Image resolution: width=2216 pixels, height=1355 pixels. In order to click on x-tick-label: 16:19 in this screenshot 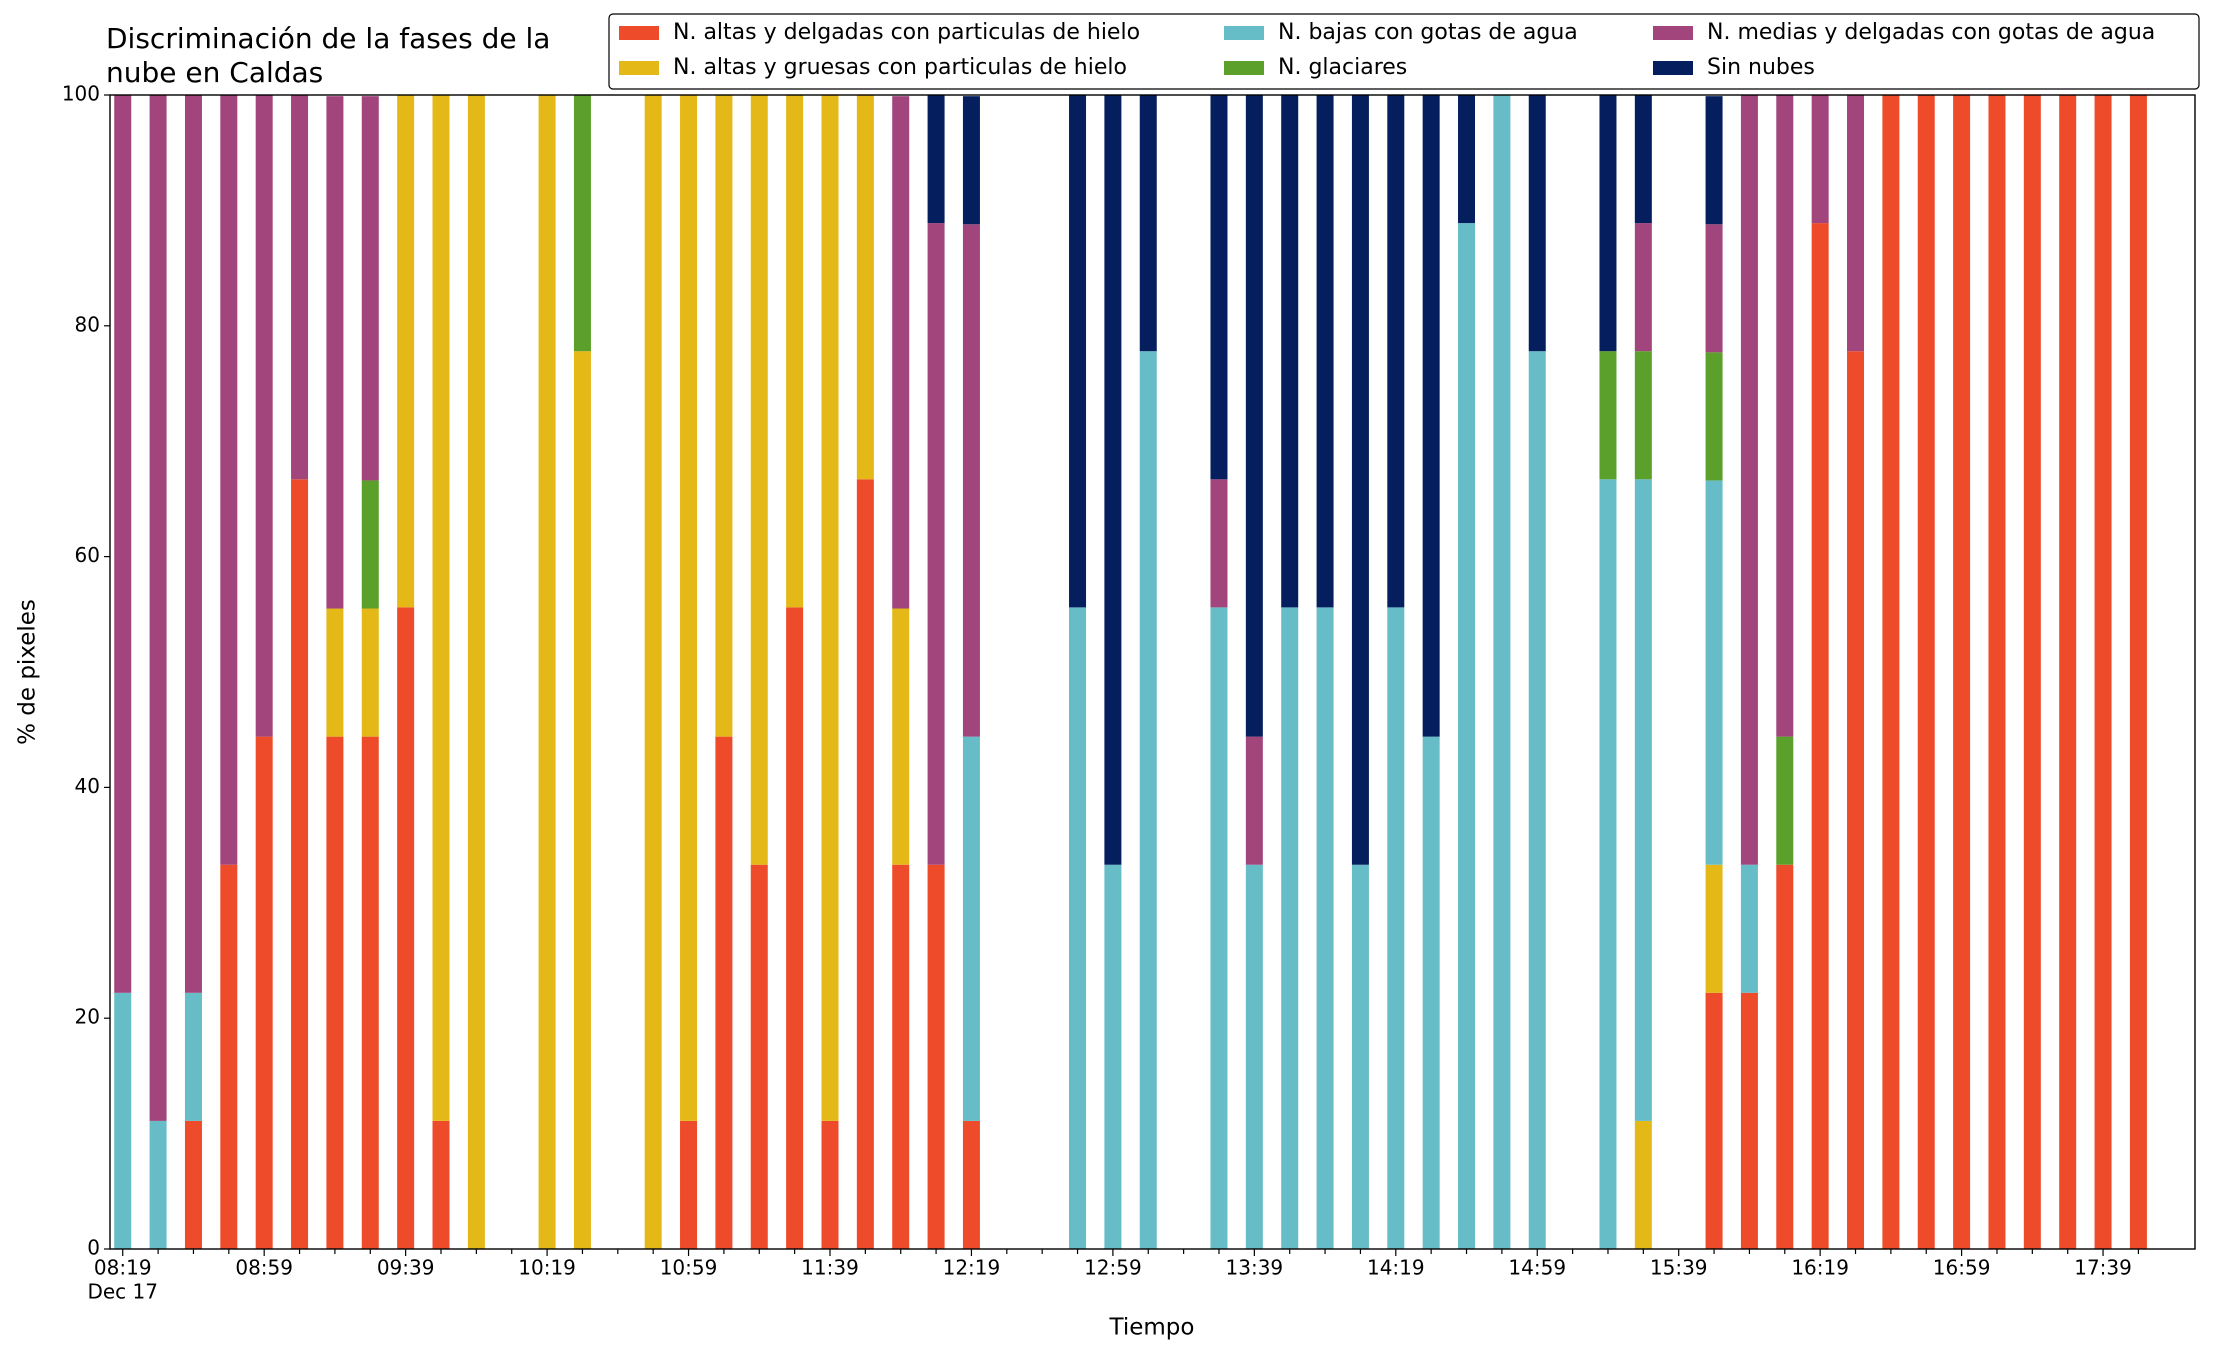, I will do `click(1820, 1268)`.